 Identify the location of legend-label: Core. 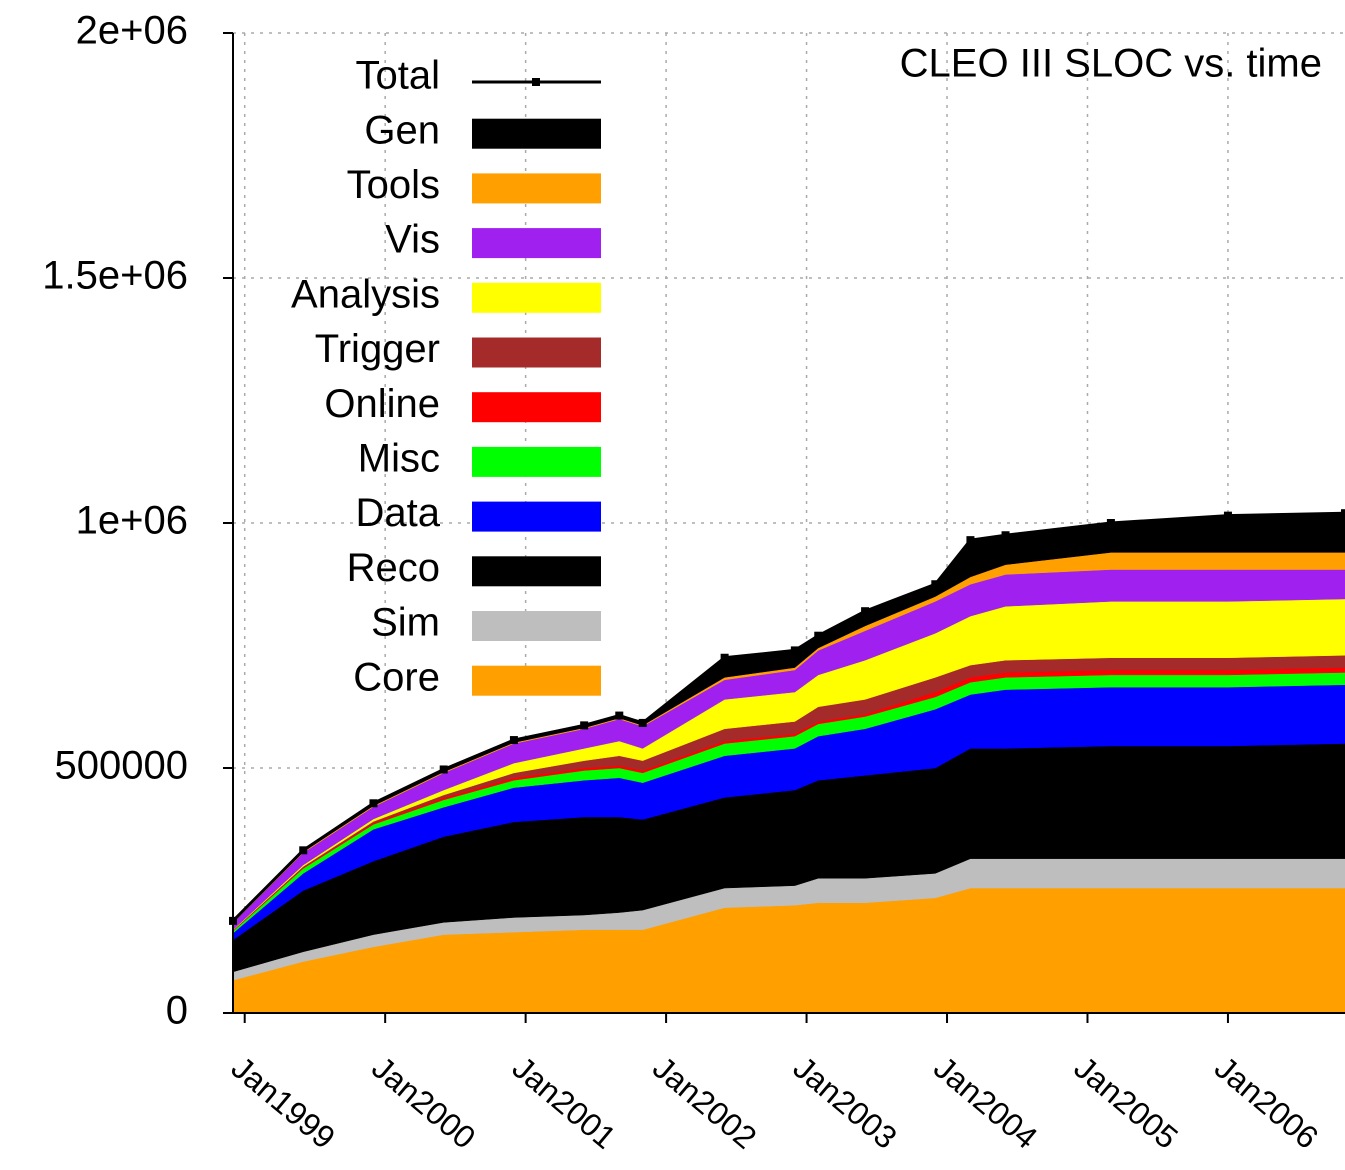
(396, 677).